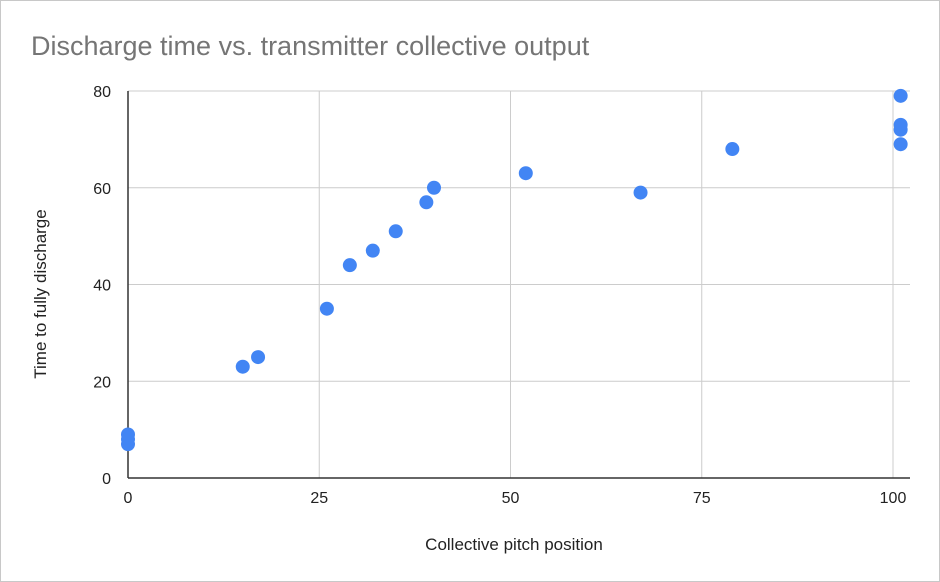 The image size is (940, 582). Describe the element at coordinates (128, 498) in the screenshot. I see `x-tick-label: 0` at that location.